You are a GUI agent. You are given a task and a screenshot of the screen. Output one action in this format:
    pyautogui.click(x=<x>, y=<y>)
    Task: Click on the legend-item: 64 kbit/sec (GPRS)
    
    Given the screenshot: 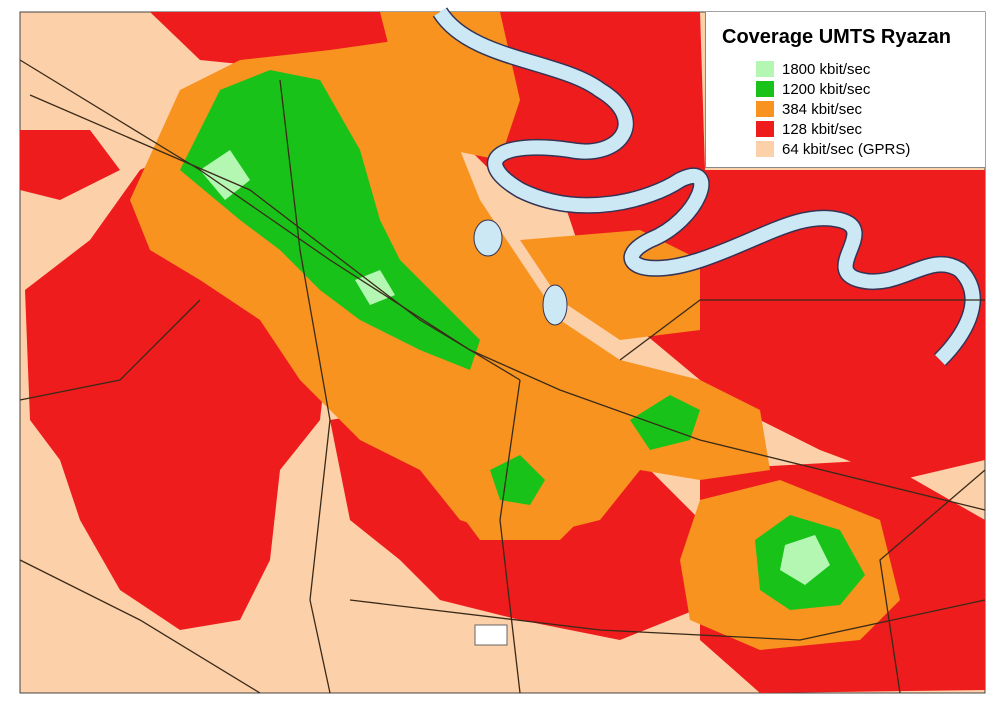 What is the action you would take?
    pyautogui.click(x=833, y=149)
    